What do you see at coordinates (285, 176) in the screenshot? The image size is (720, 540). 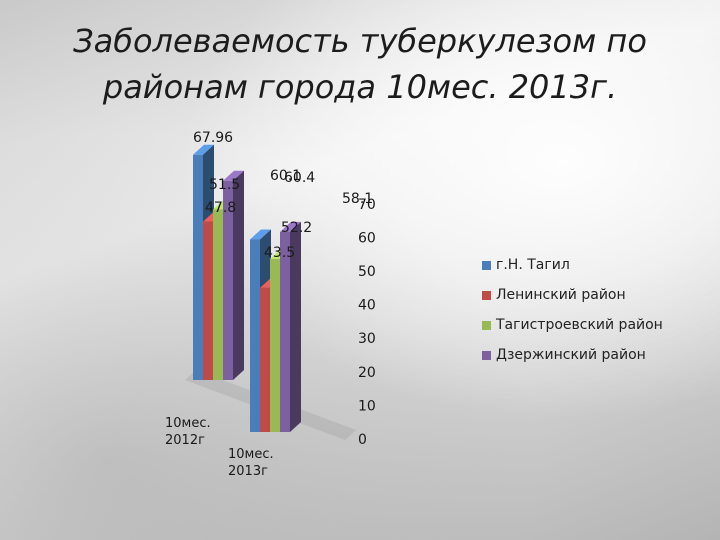 I see `data-label-4: 60.1` at bounding box center [285, 176].